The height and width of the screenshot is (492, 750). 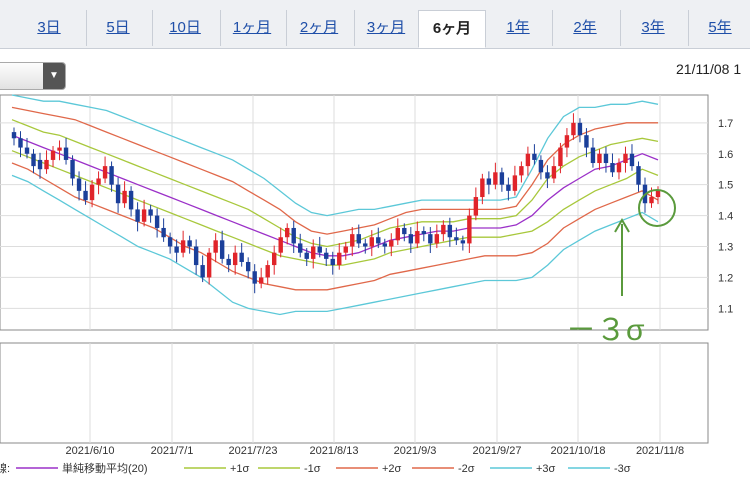 What do you see at coordinates (5, 468) in the screenshot?
I see `legend-prefix: 線:` at bounding box center [5, 468].